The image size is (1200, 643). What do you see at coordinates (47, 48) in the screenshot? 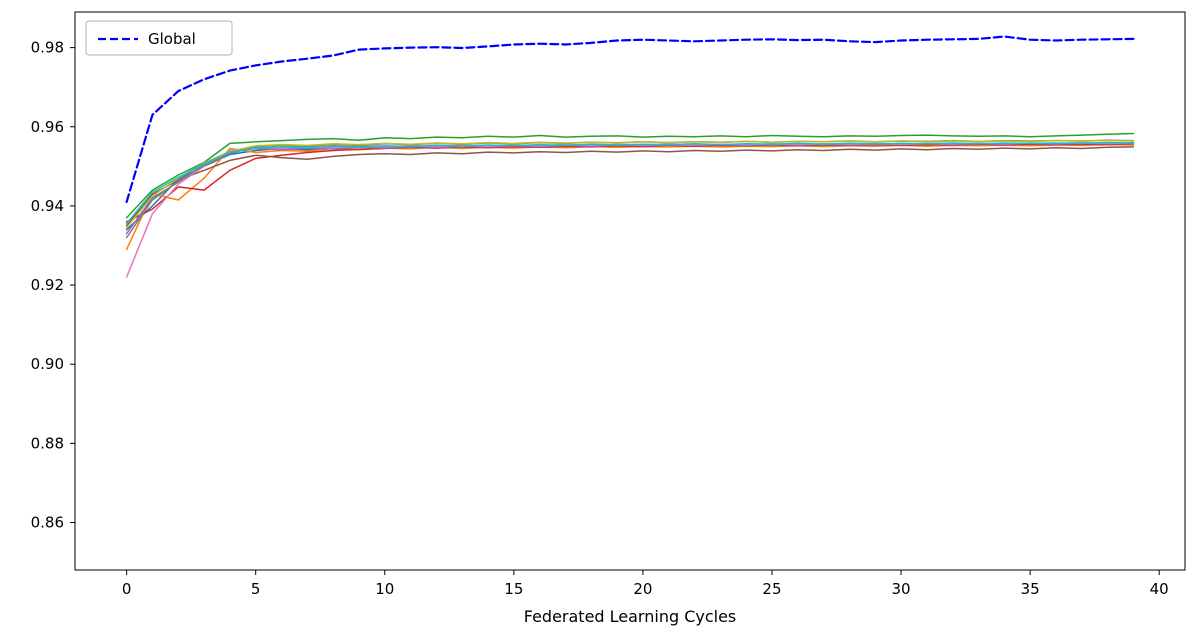
I see `y-tick-label: 0.98` at bounding box center [47, 48].